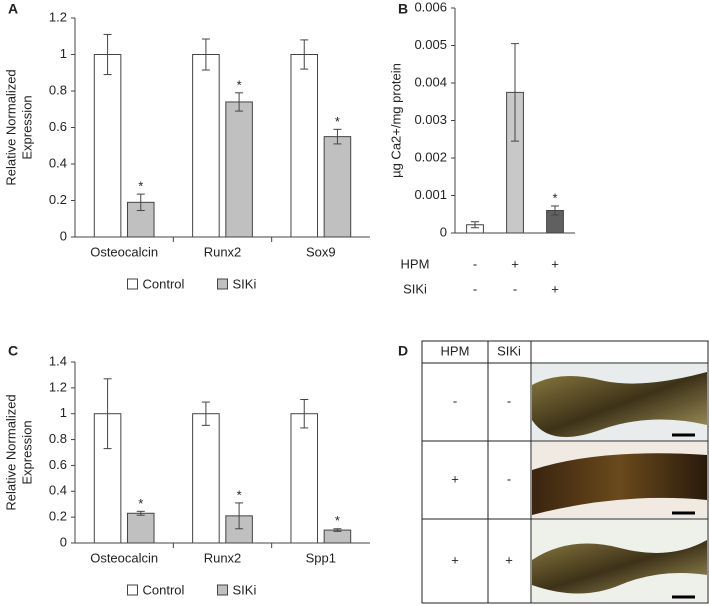 The width and height of the screenshot is (709, 606). What do you see at coordinates (430, 7) in the screenshot?
I see `y-tick-label: 0.006` at bounding box center [430, 7].